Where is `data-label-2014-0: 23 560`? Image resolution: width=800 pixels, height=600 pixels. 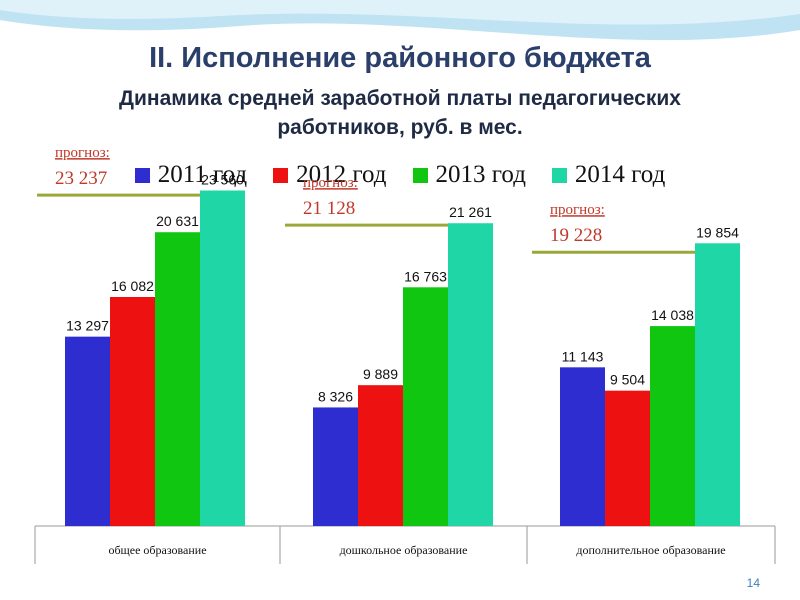
data-label-2014-0: 23 560 is located at coordinates (222, 180).